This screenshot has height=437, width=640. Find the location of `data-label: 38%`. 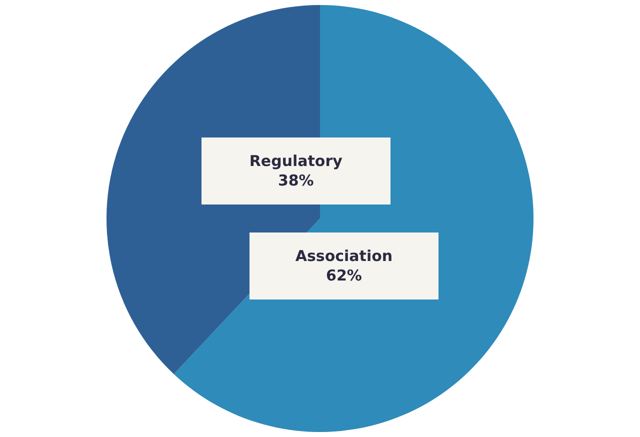

data-label: 38% is located at coordinates (296, 181).